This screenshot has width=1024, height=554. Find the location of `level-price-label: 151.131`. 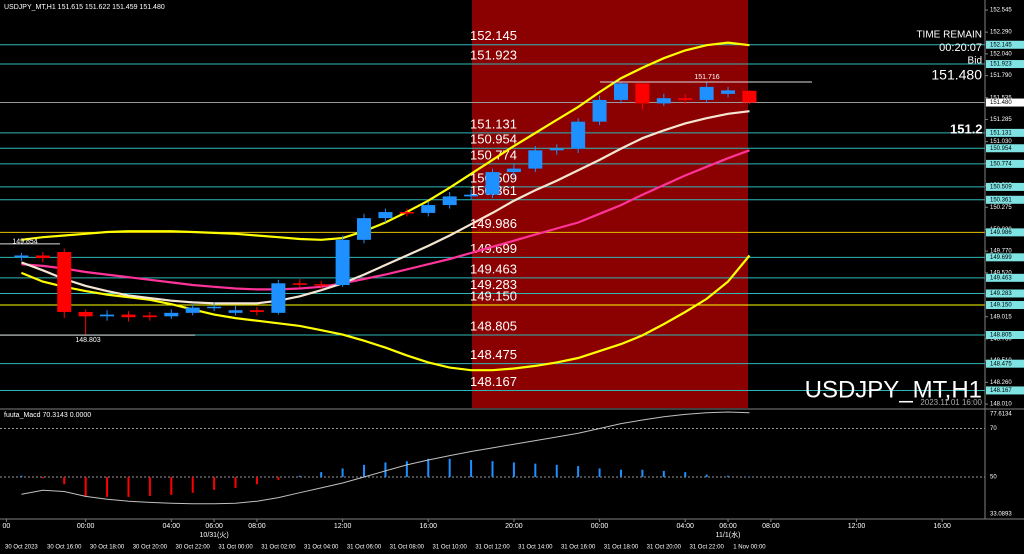

level-price-label: 151.131 is located at coordinates (1001, 133).